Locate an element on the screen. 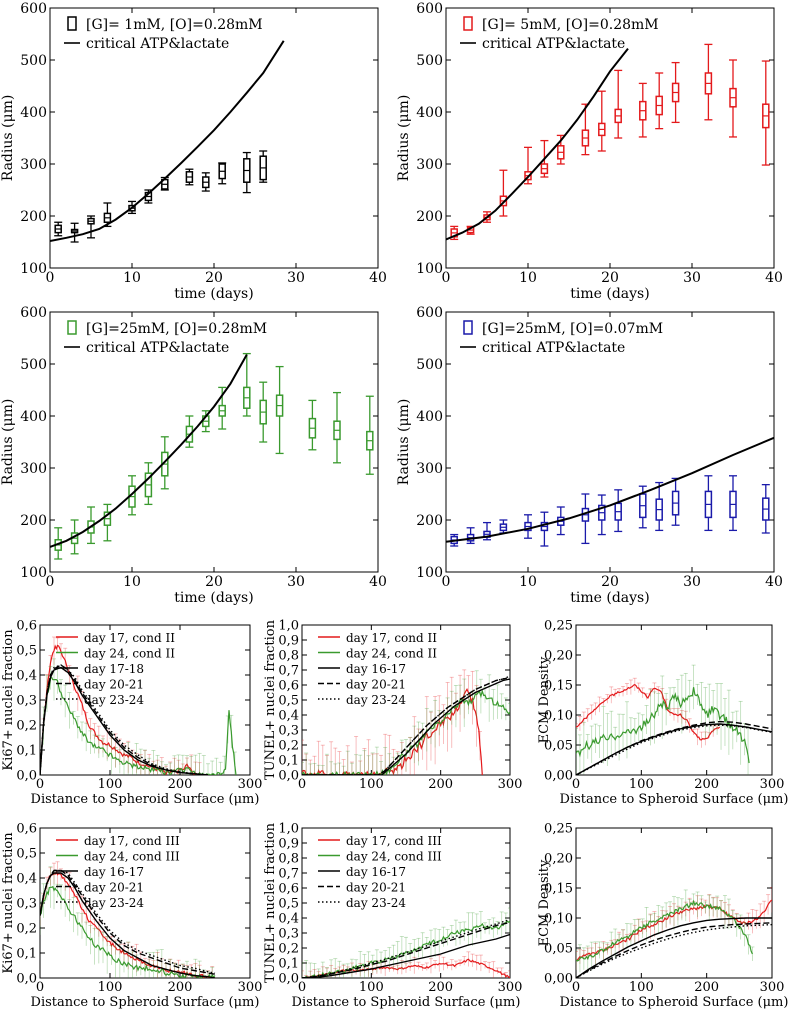  x-axis-title: Distance to Spheroid Surface (μm) is located at coordinates (145, 799).